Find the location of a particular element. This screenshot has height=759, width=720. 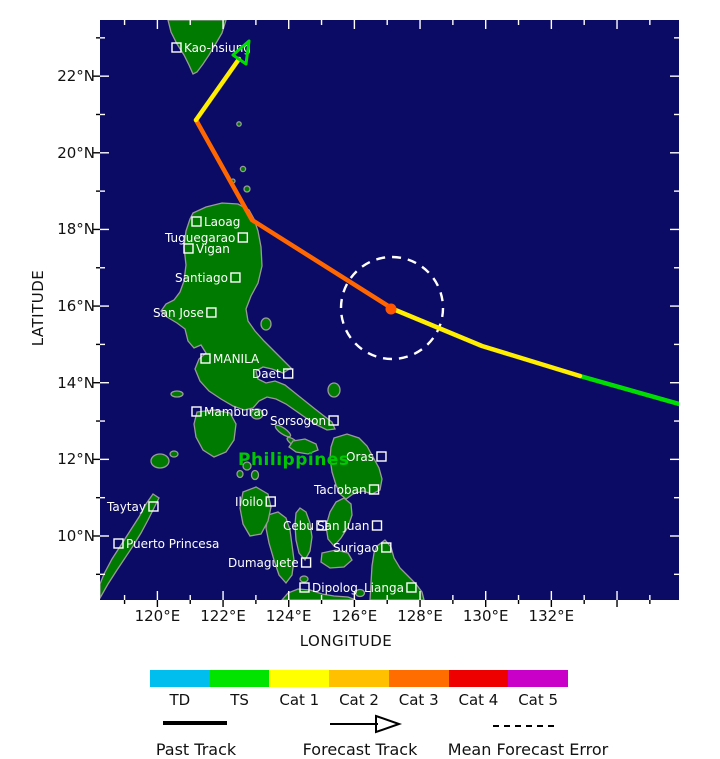

legend-label-cat-1: Cat 1 is located at coordinates (299, 700).